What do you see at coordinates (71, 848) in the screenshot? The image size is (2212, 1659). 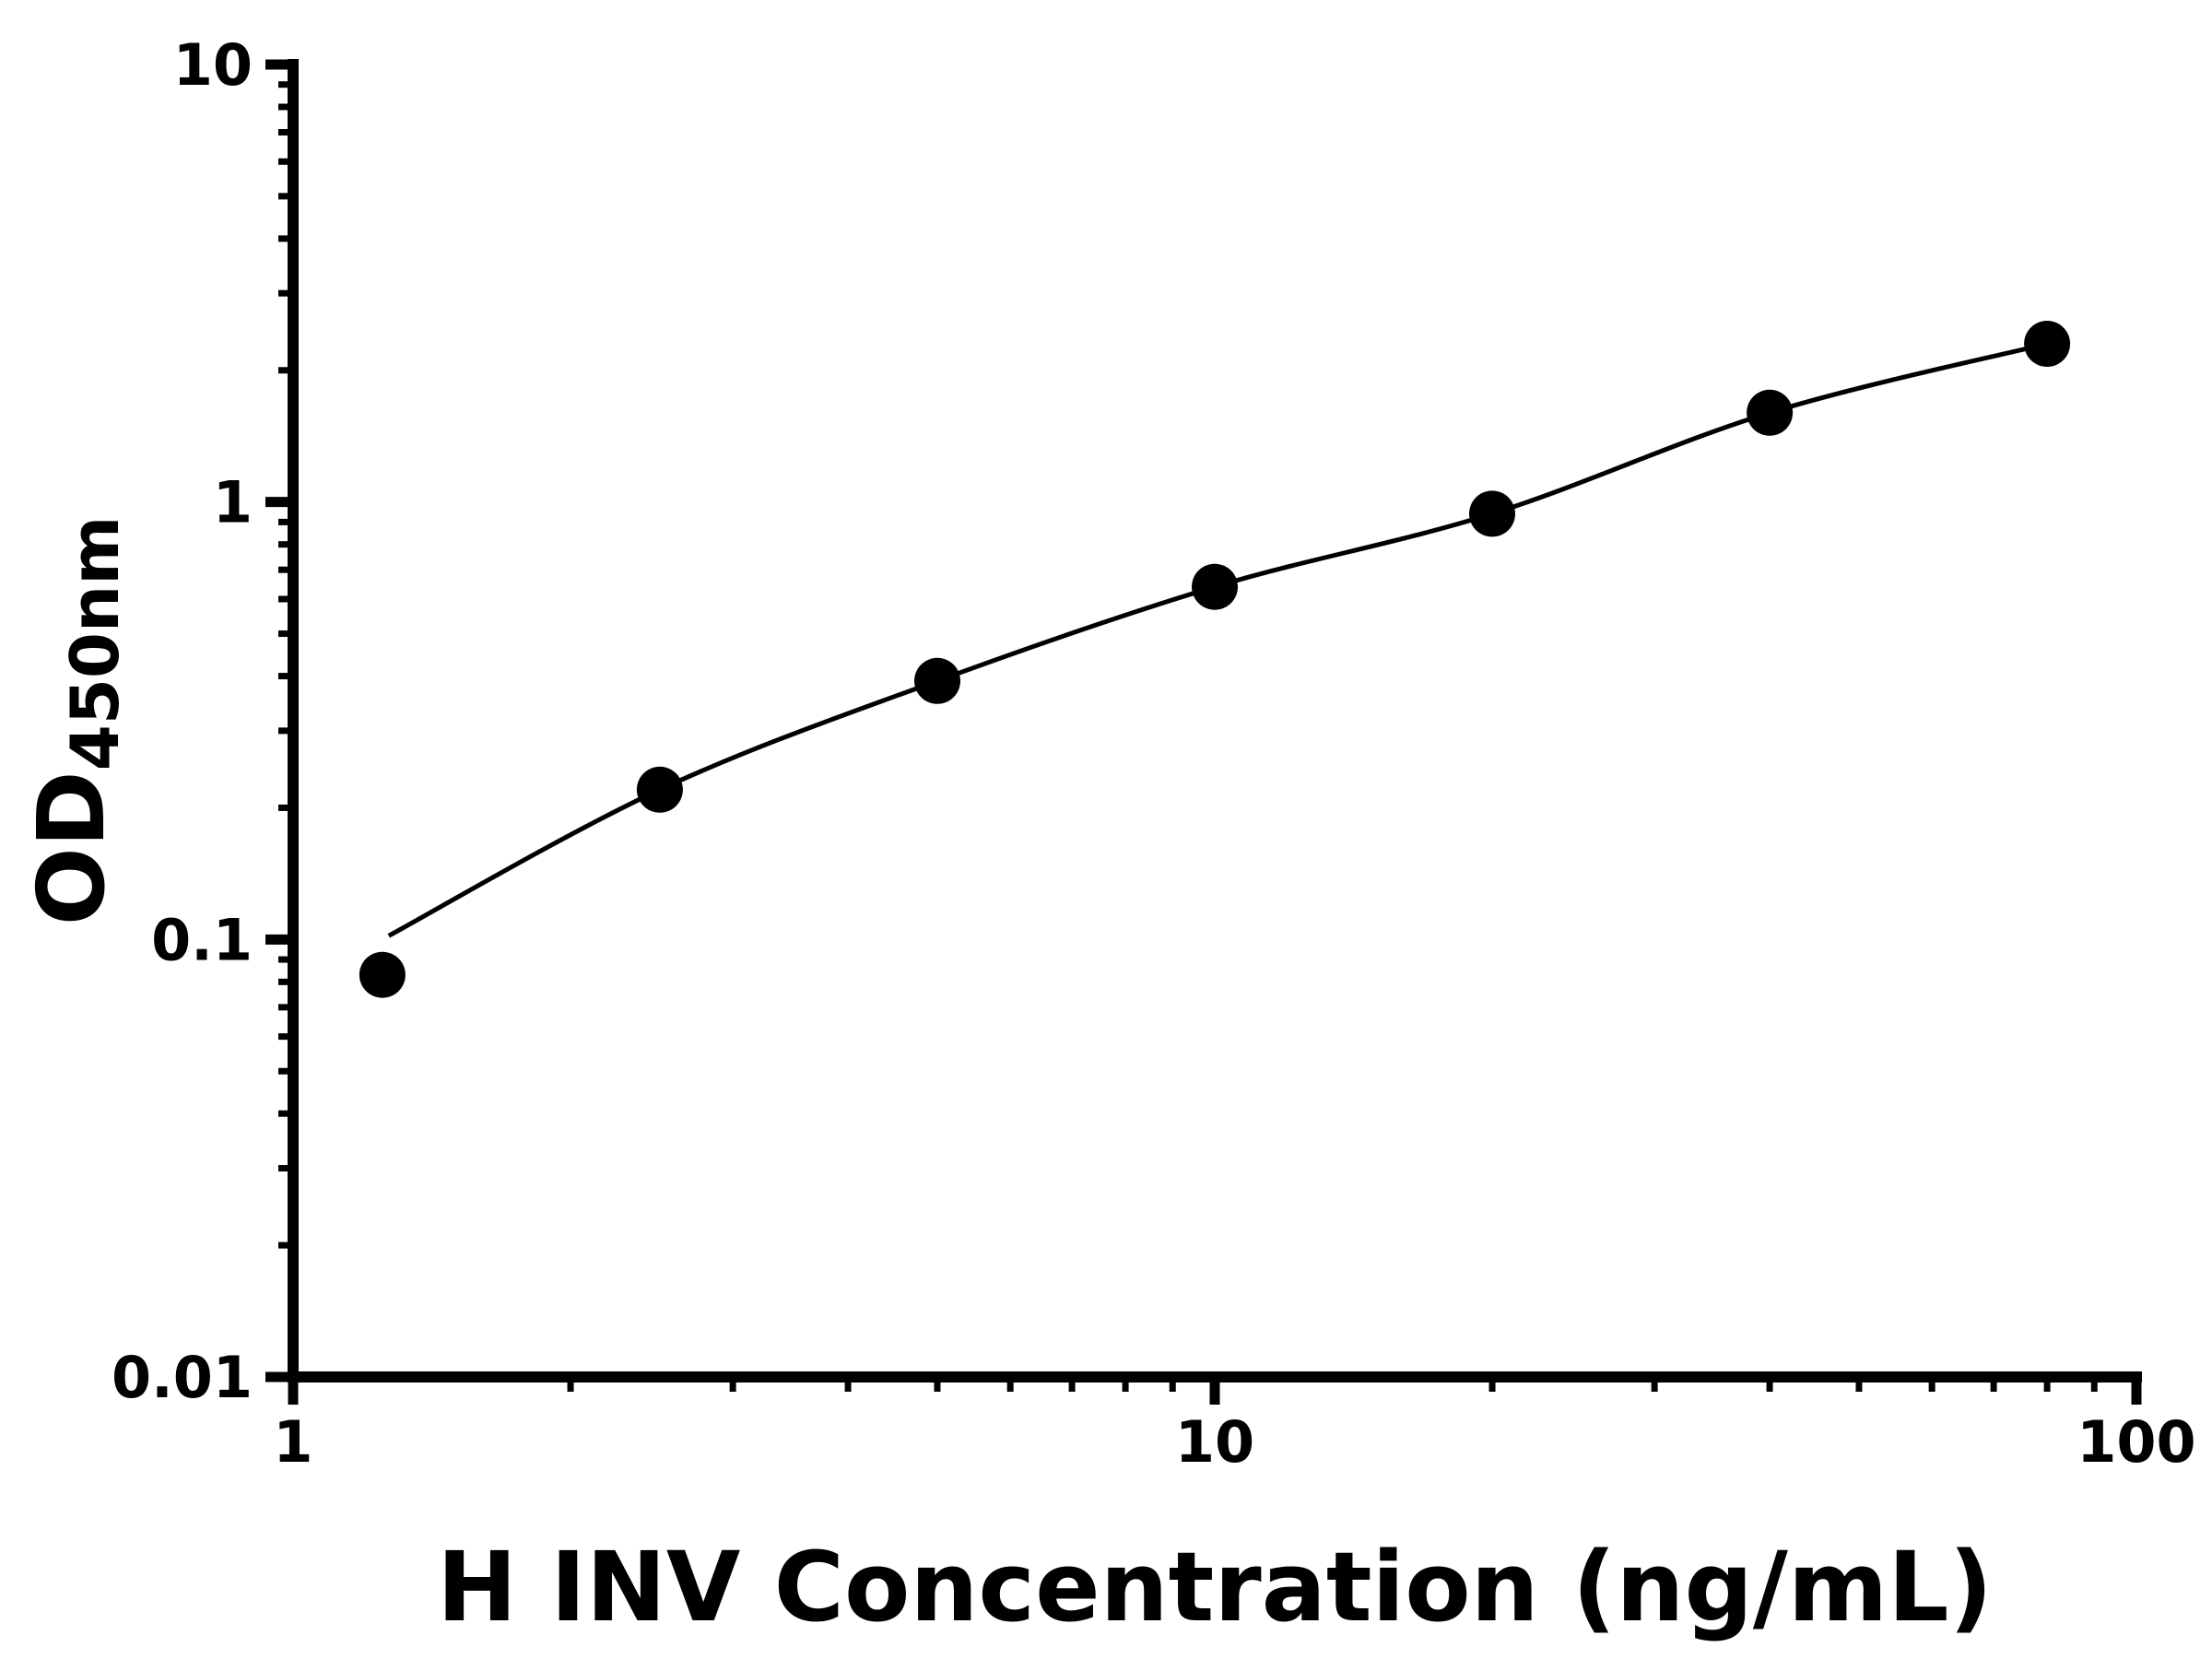 I see `y-axis-title-main: OD` at bounding box center [71, 848].